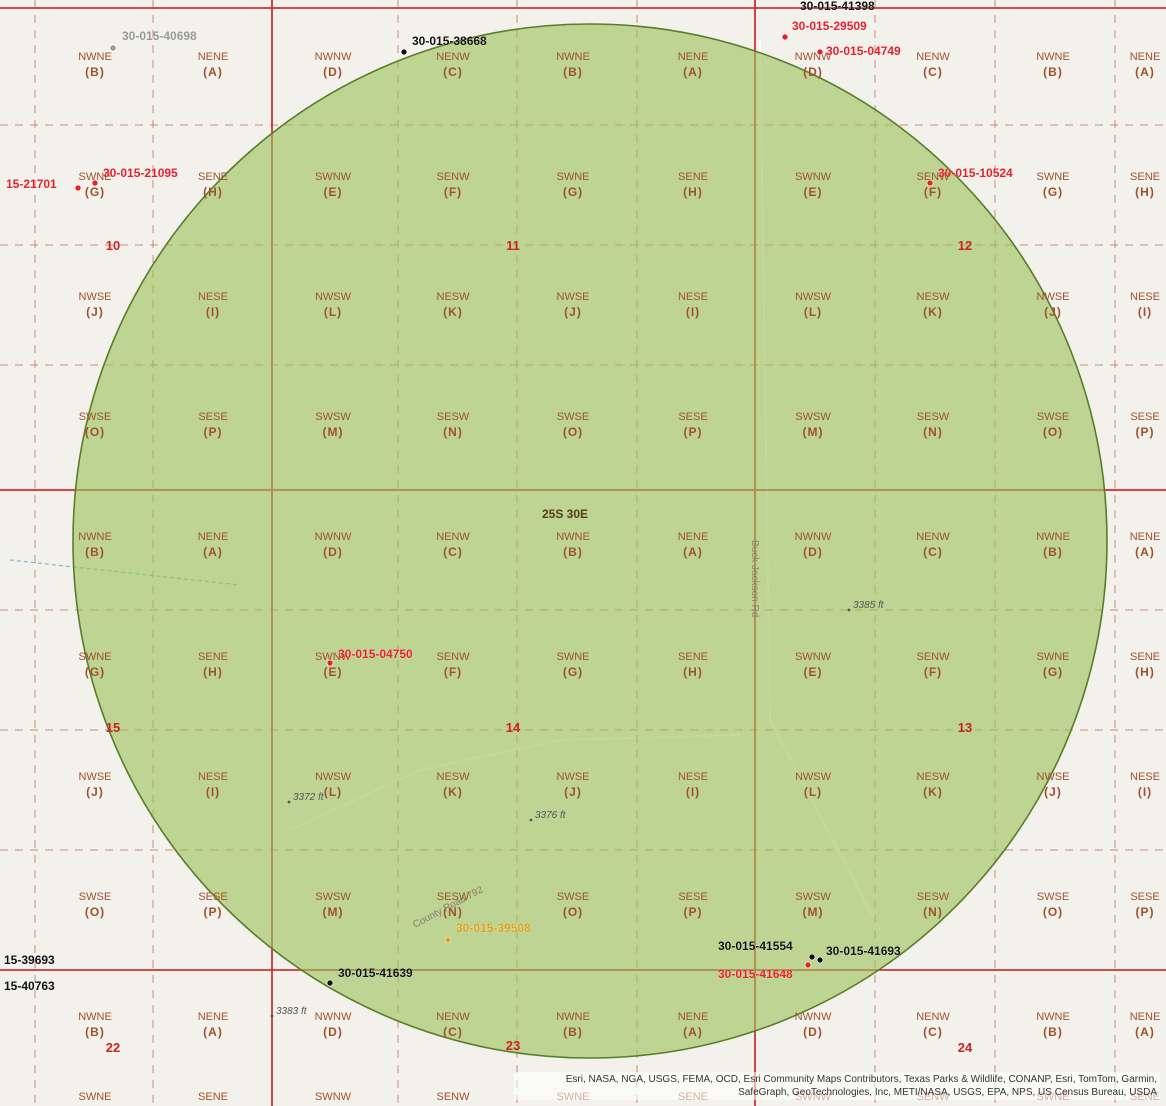 Image resolution: width=1166 pixels, height=1106 pixels. Describe the element at coordinates (292, 1011) in the screenshot. I see `elevation-label: 3383 ft` at that location.